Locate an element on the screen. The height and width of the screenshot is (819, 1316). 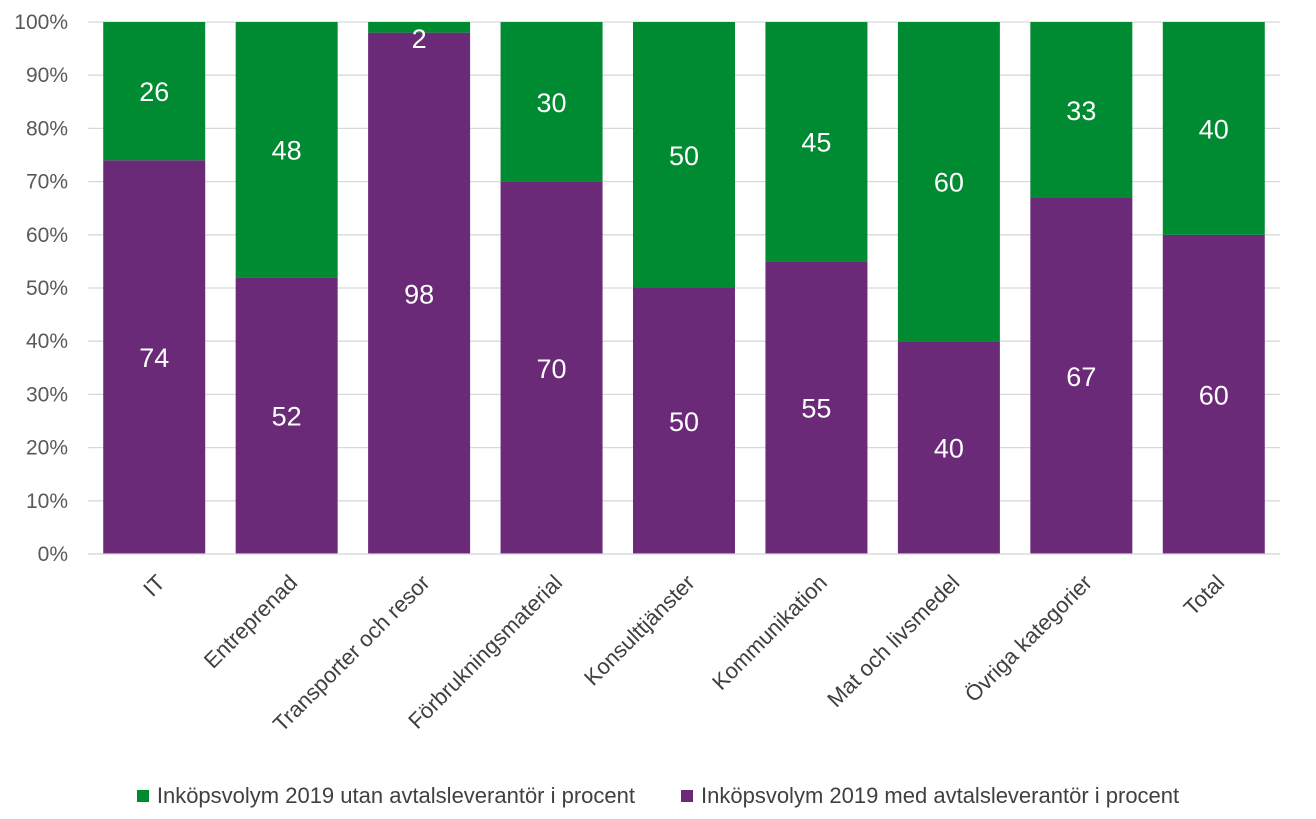
data-label: 33 is located at coordinates (1081, 111).